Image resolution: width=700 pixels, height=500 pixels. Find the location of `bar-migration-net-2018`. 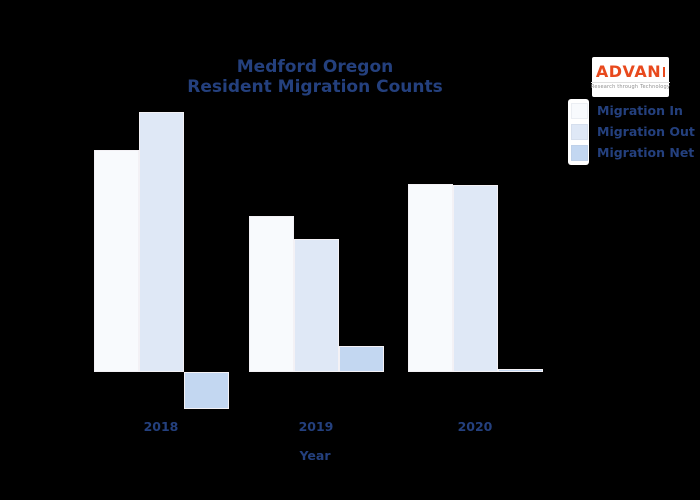

bar-migration-net-2018 is located at coordinates (206, 390).